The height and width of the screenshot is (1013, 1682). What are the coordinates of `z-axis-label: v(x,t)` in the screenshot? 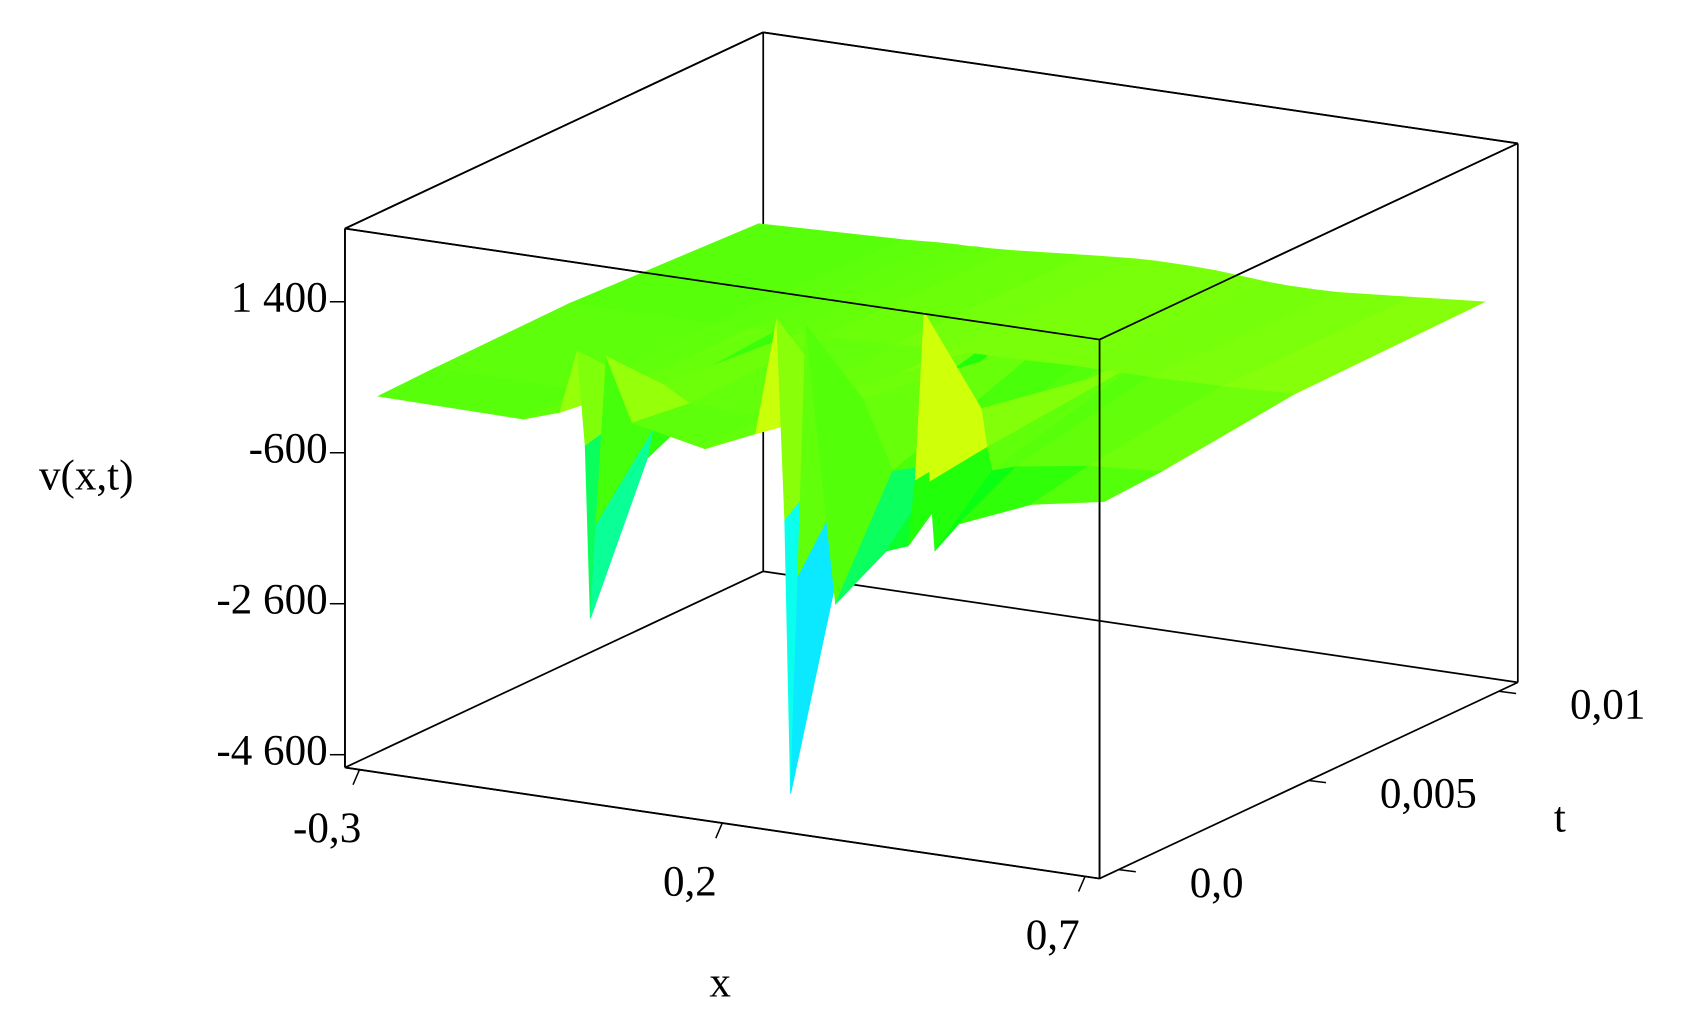 It's located at (86, 476).